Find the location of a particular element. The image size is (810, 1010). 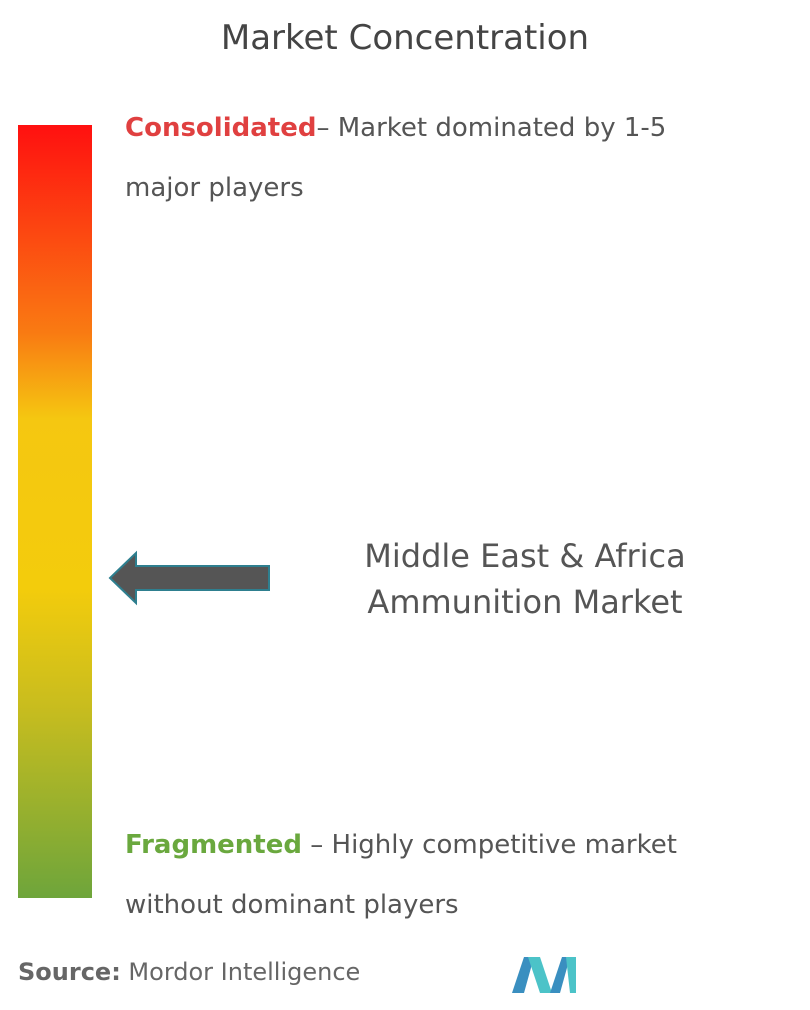

consolidated-label: Consolidated is located at coordinates (221, 128).